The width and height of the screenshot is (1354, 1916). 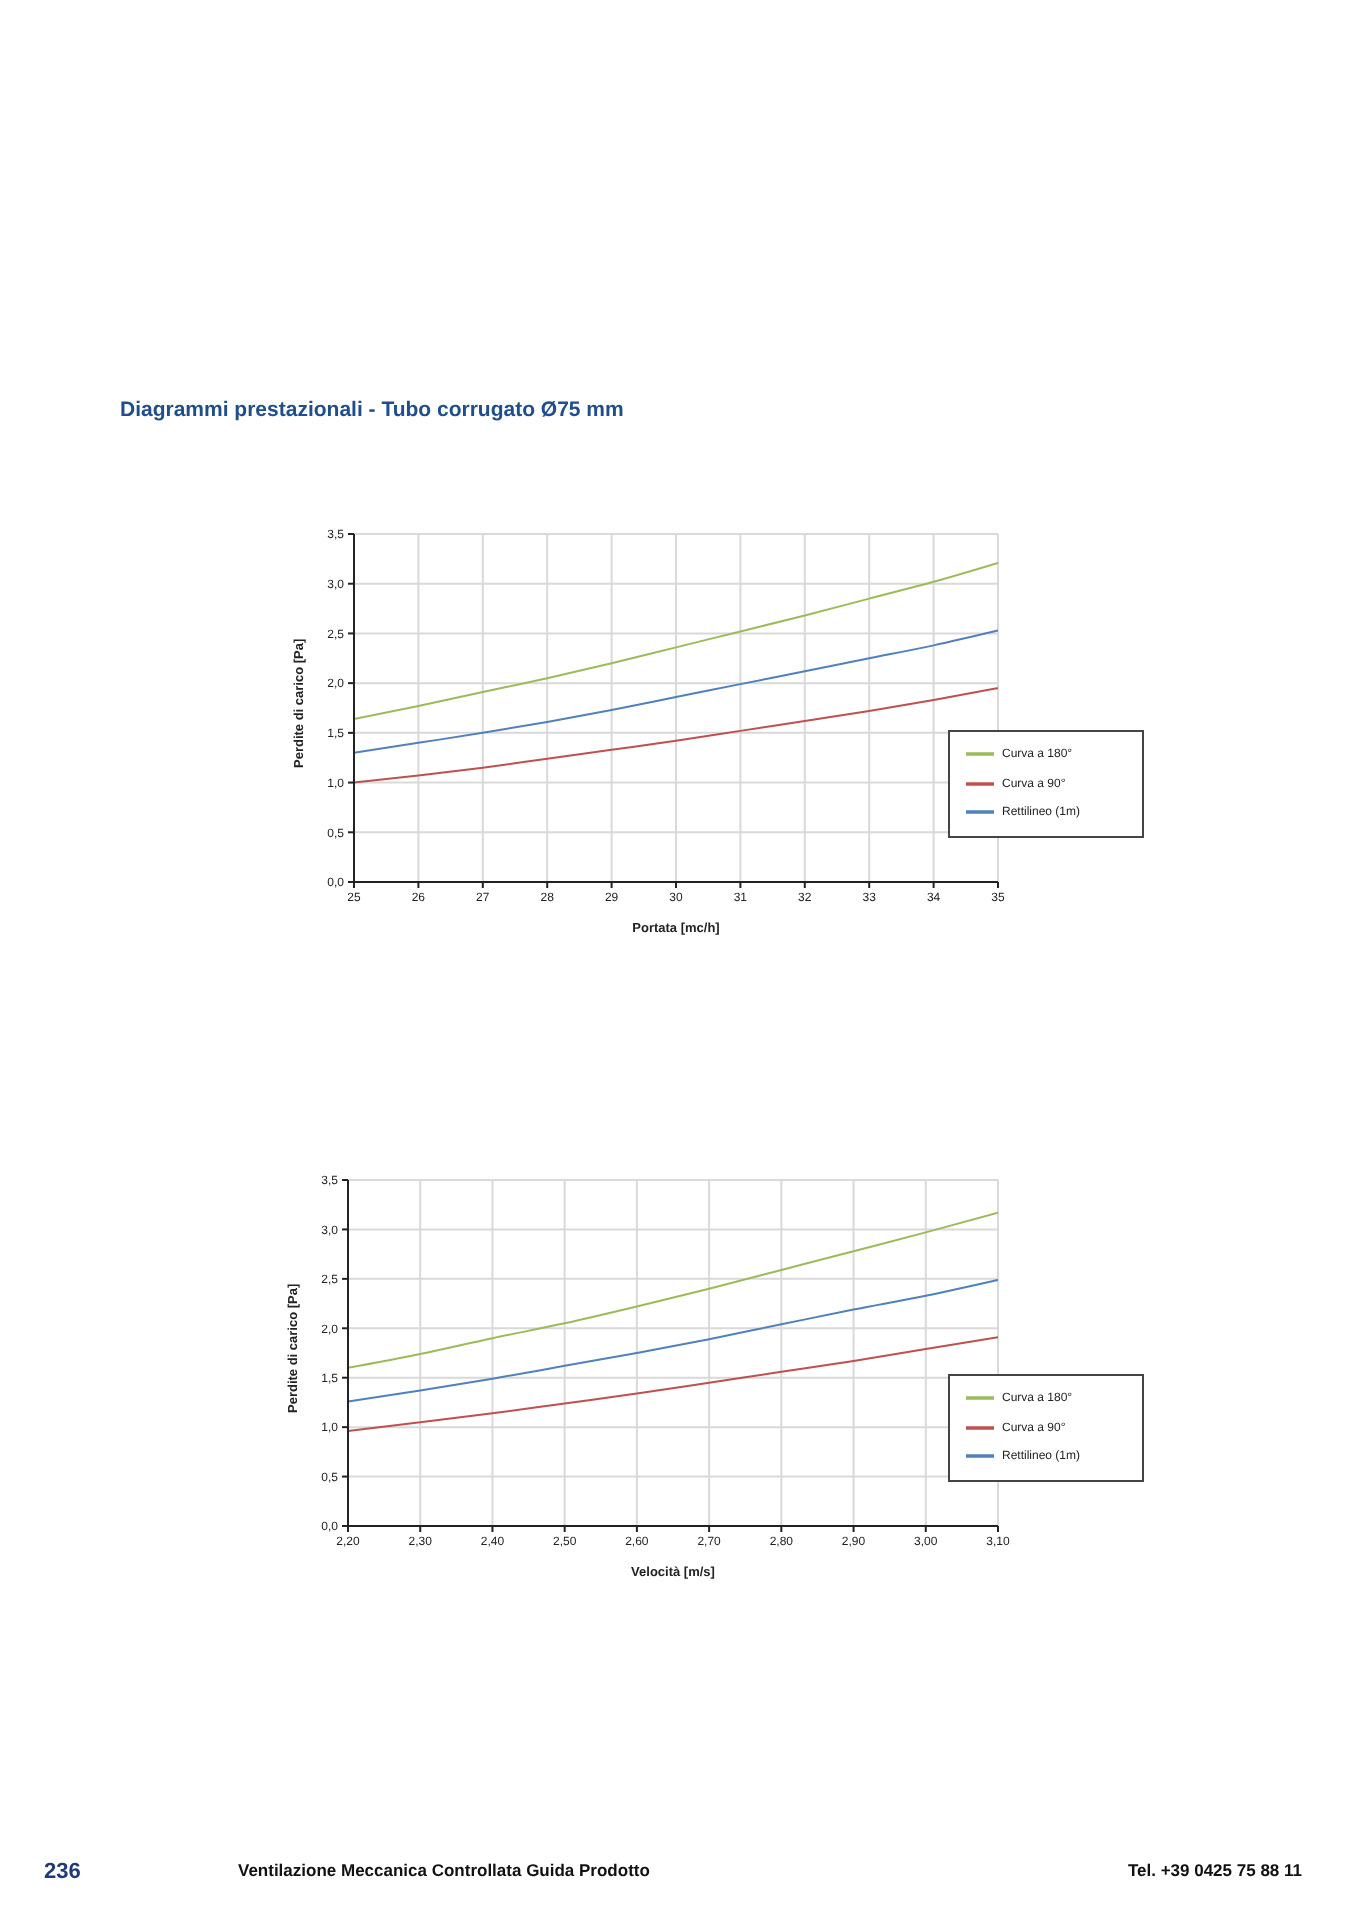 What do you see at coordinates (444, 1870) in the screenshot?
I see `text: Ventilazione Meccanica Controllata Guida Prodotto` at bounding box center [444, 1870].